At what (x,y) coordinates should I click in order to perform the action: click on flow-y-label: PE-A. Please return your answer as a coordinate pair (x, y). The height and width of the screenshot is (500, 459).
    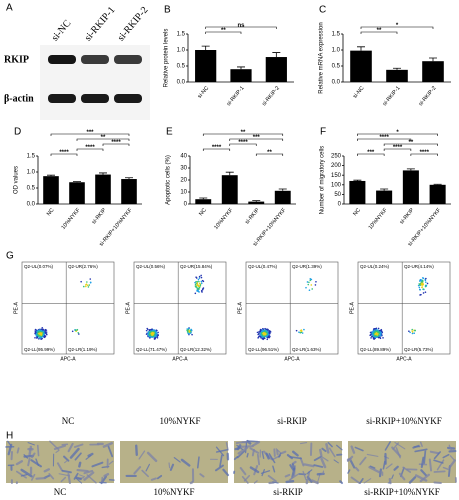
    Looking at the image, I should click on (352, 308).